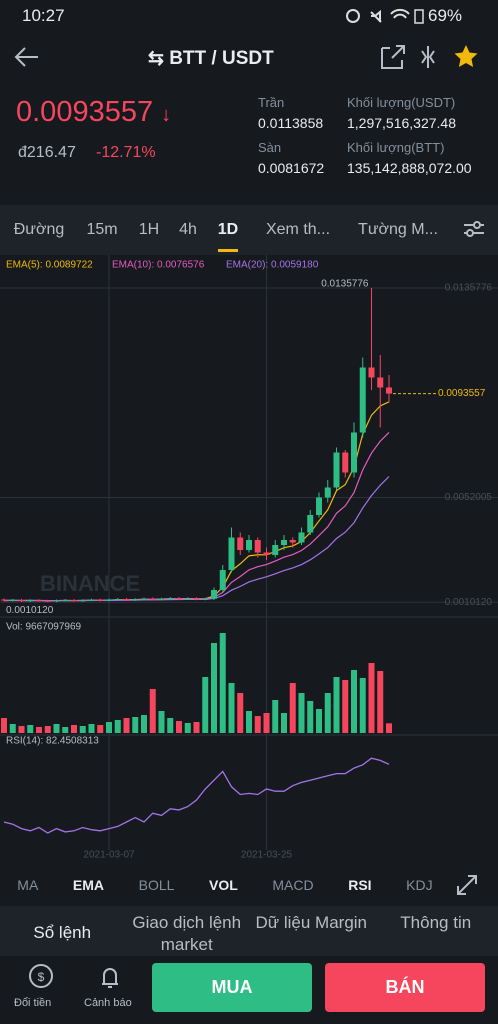  Describe the element at coordinates (401, 123) in the screenshot. I see `stat-value: 1,297,516,327.48` at that location.